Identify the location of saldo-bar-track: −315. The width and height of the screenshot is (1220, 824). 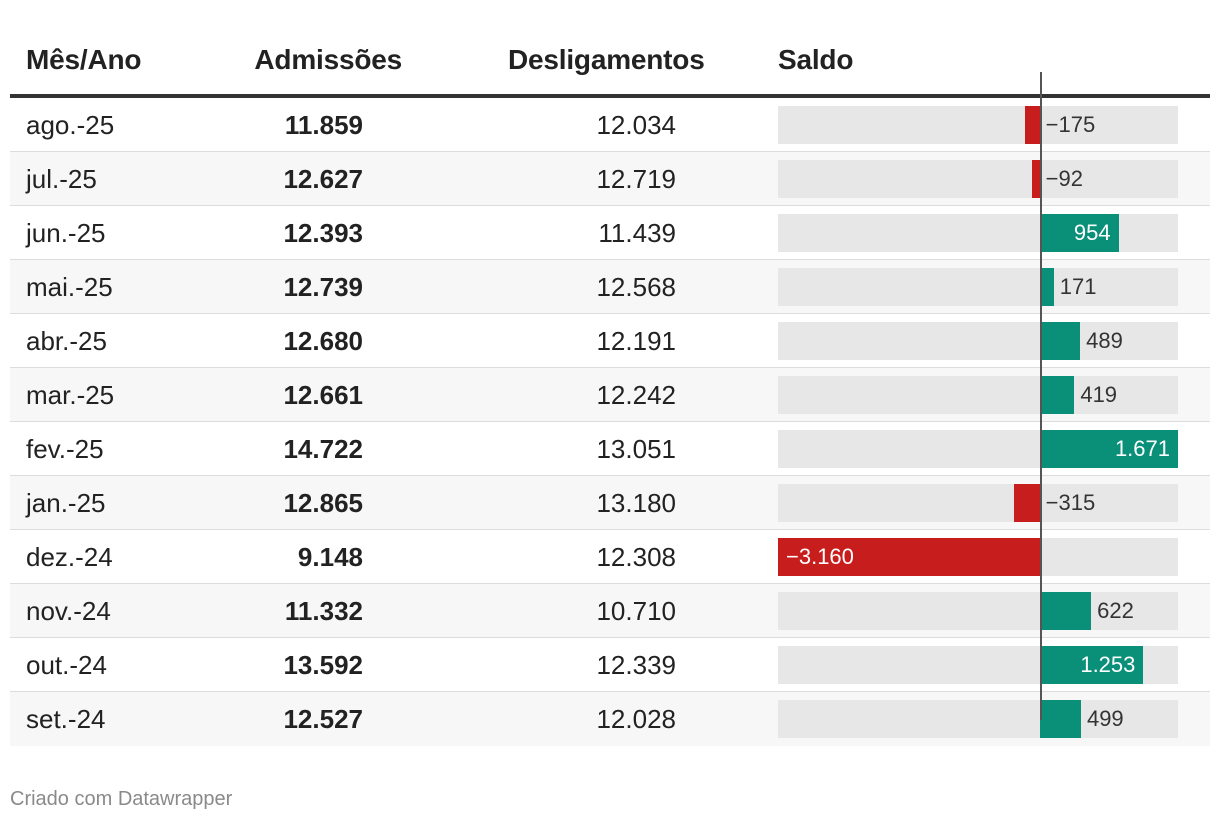
(978, 503).